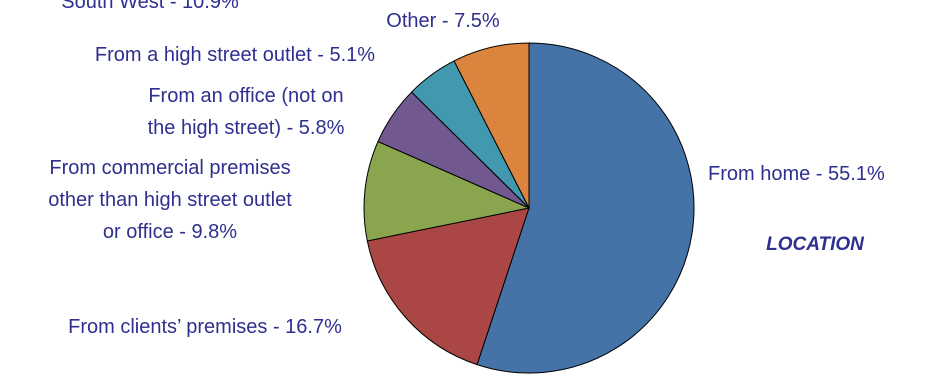  Describe the element at coordinates (169, 168) in the screenshot. I see `label-commercial-line1: From commercial premises` at that location.